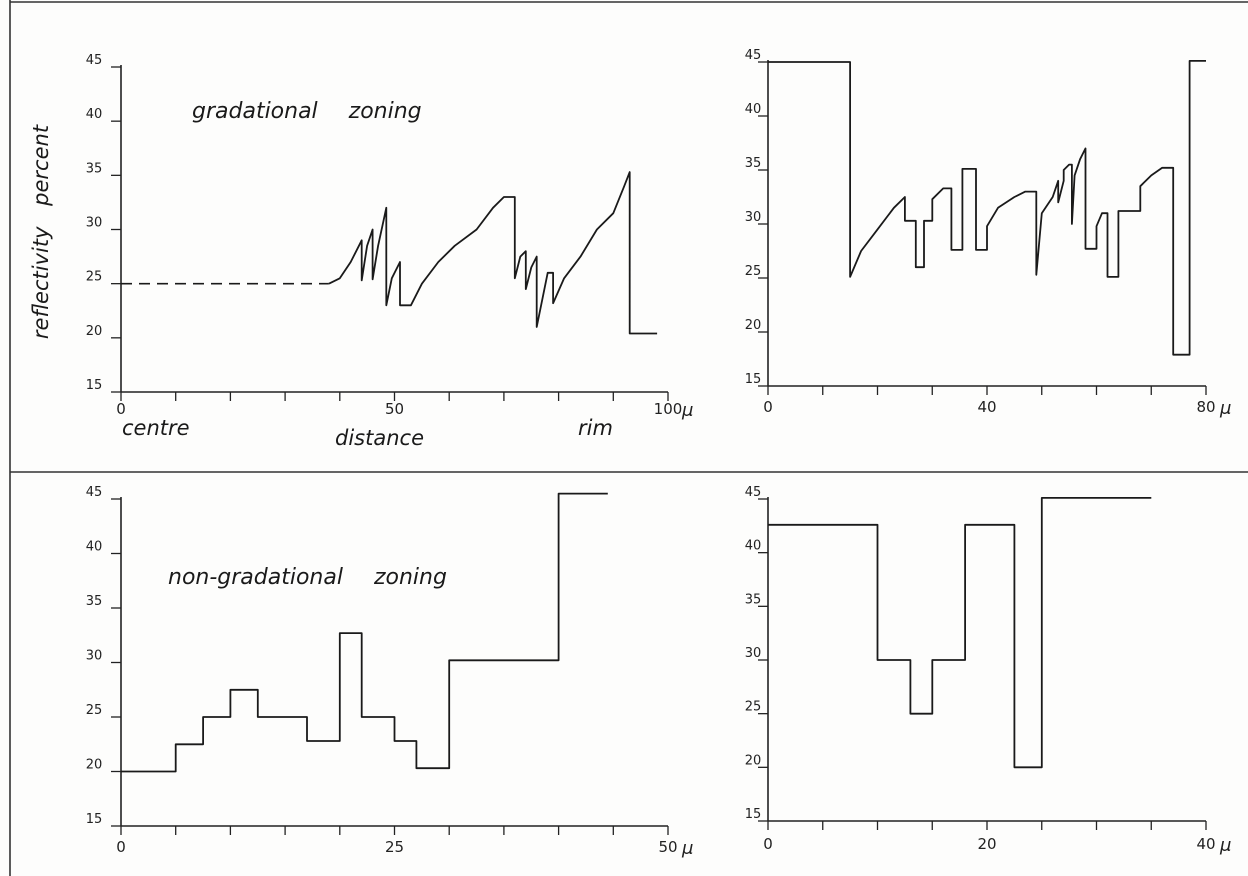 The image size is (1248, 876). What do you see at coordinates (307, 111) in the screenshot?
I see `chart-title: gradational zoning` at bounding box center [307, 111].